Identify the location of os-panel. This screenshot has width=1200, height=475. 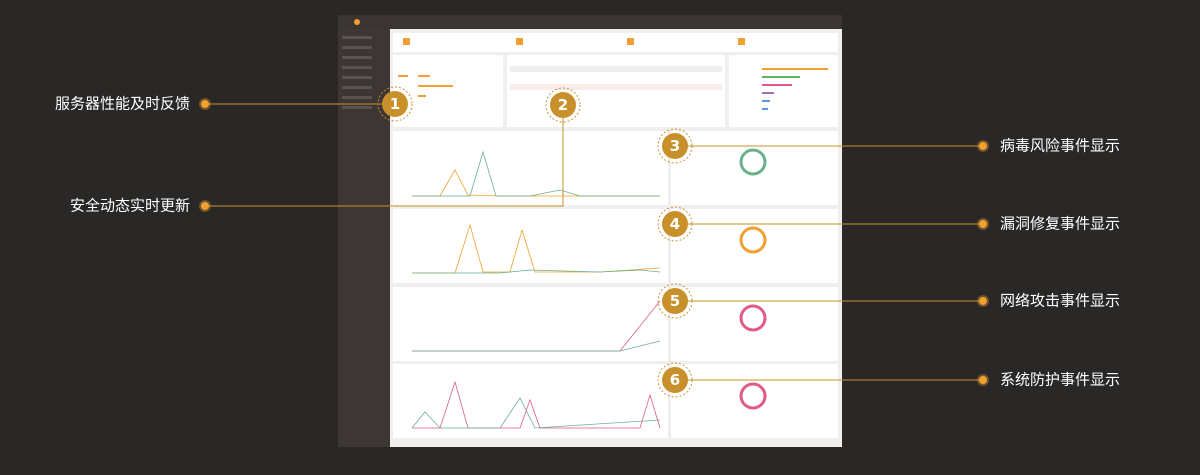
(783, 91).